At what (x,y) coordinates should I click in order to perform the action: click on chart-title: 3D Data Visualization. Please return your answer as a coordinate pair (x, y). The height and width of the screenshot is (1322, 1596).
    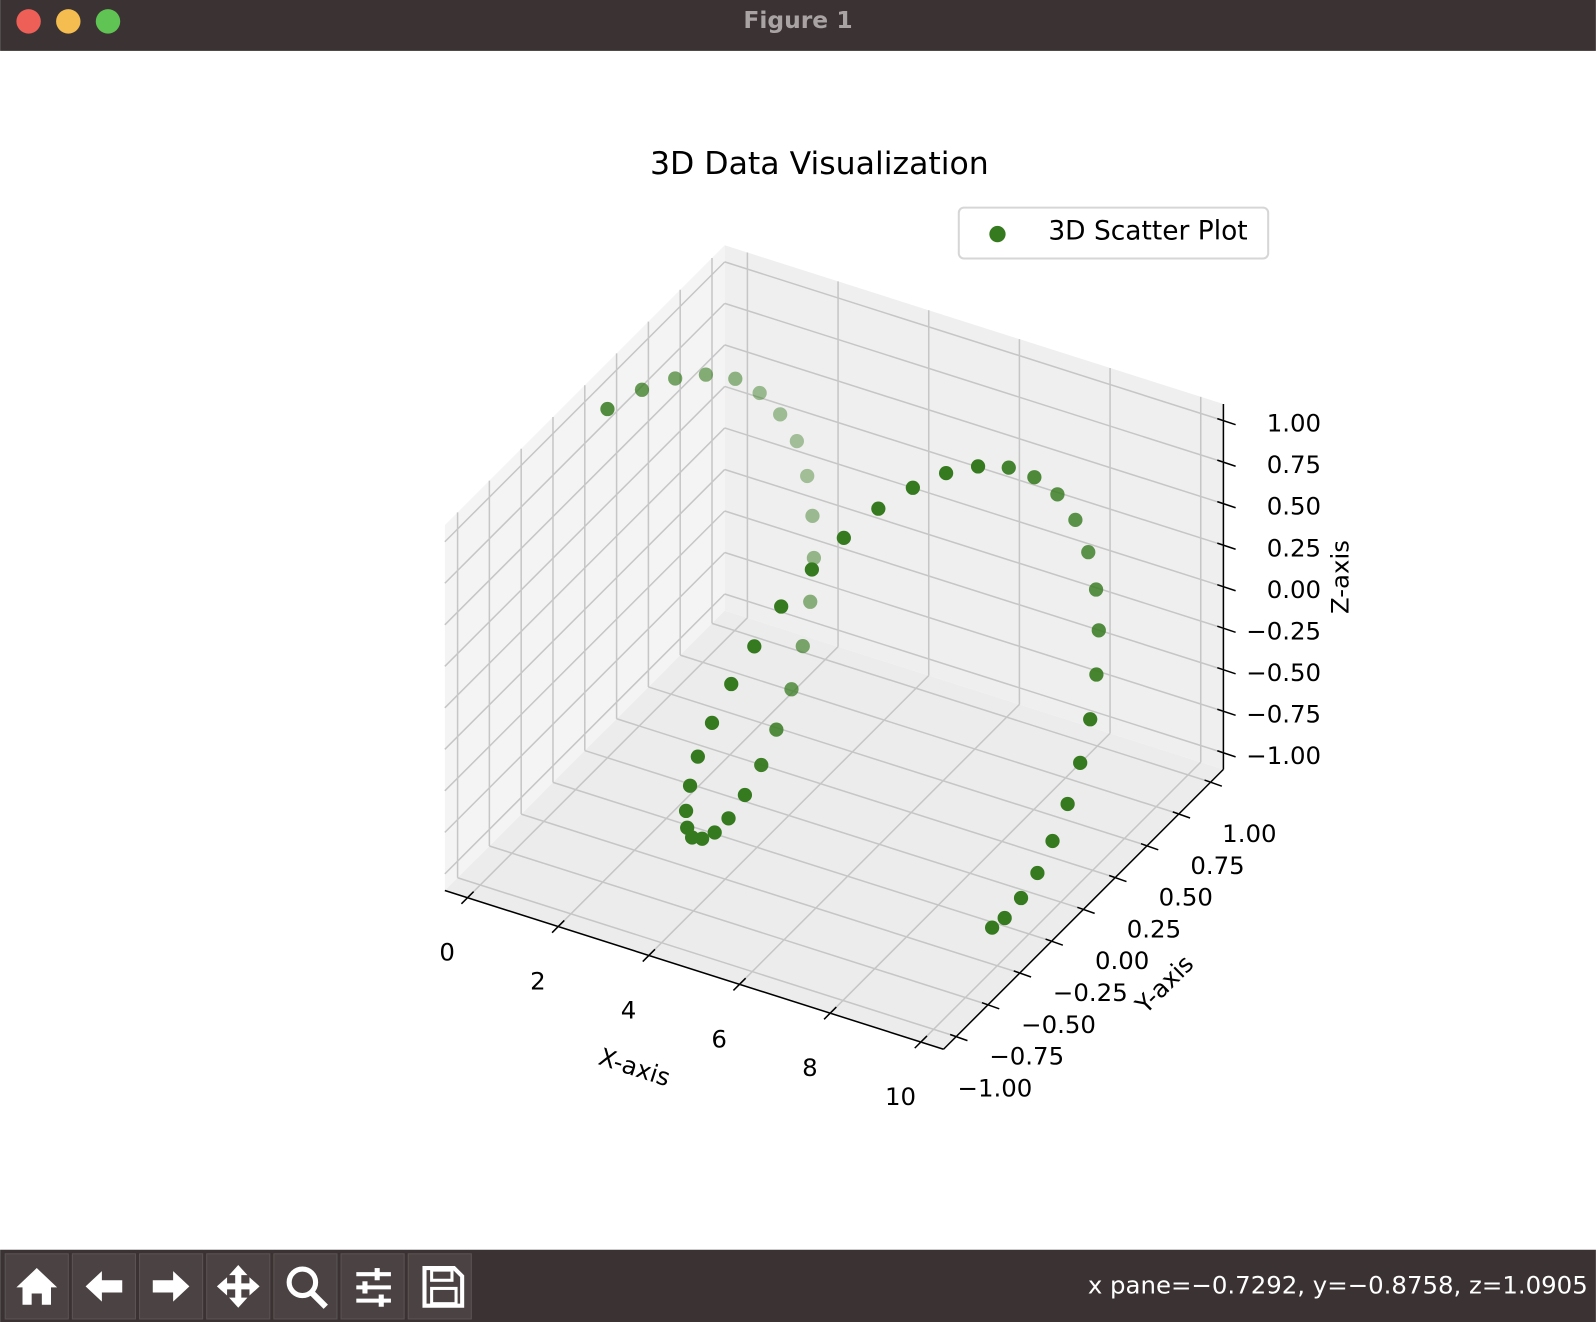
    Looking at the image, I should click on (819, 164).